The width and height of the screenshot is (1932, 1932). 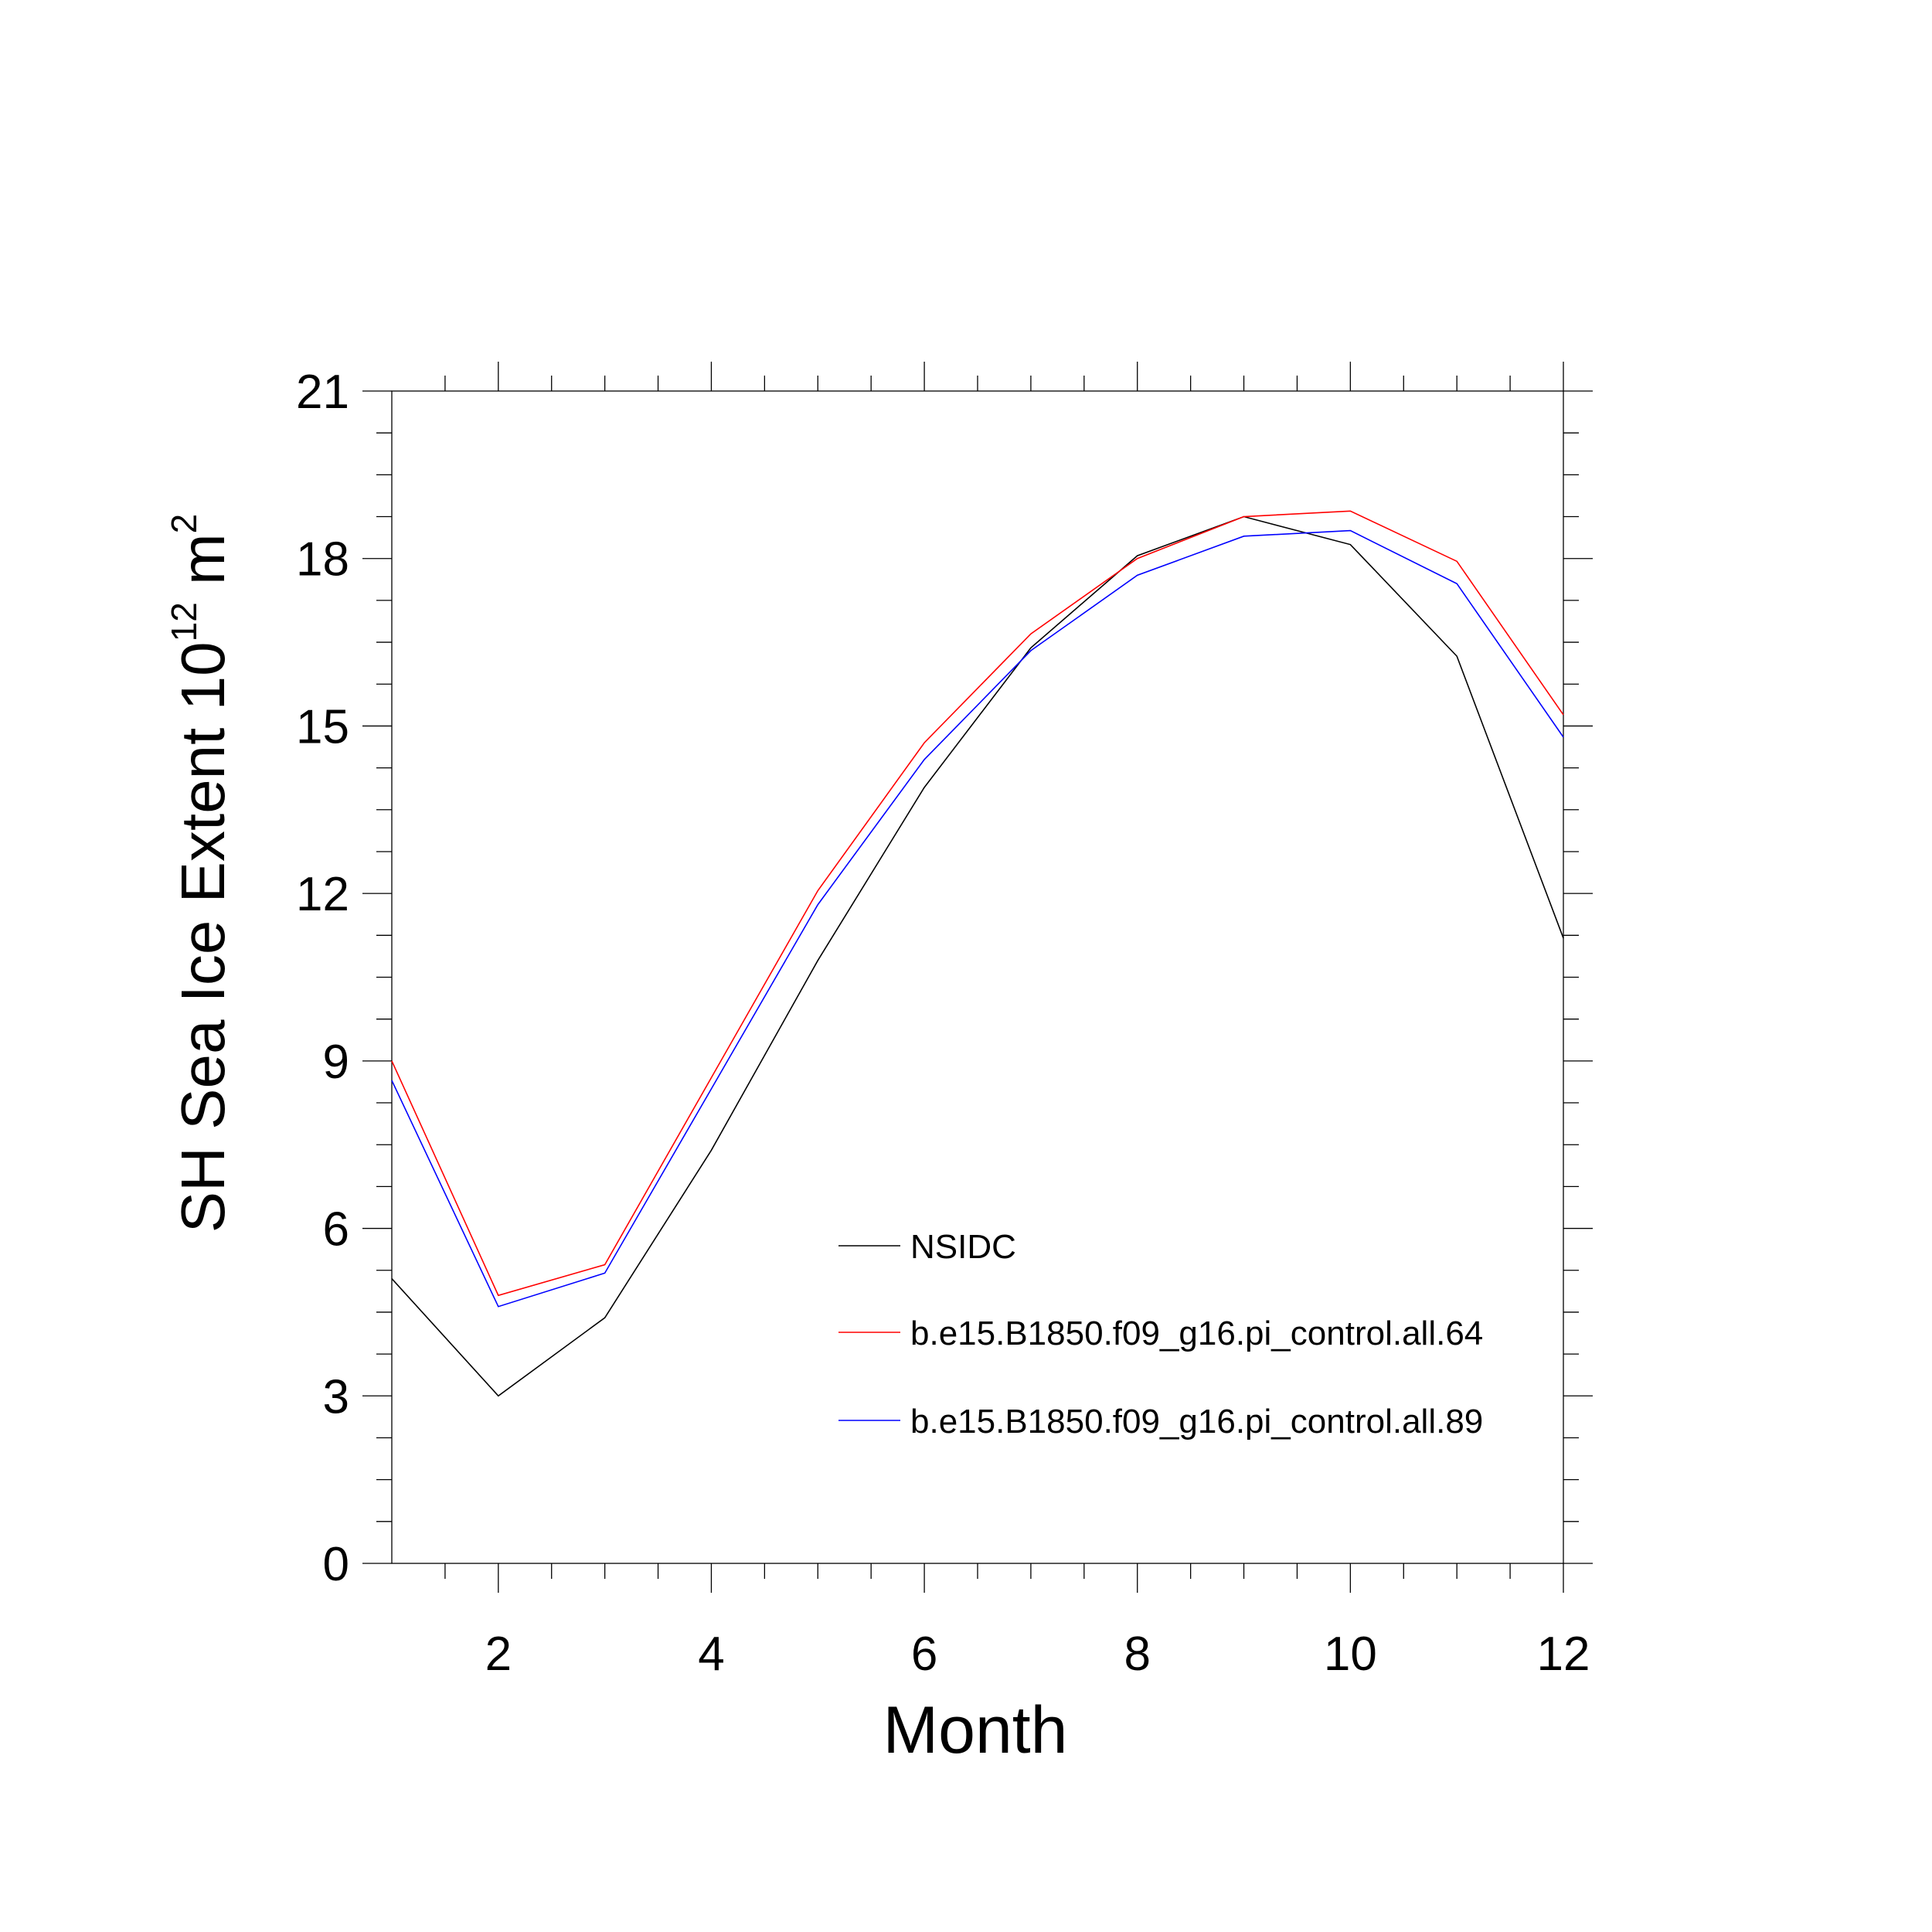 I want to click on y-axis-title: SH Sea Ice Extent 1012 m2, so click(x=200, y=873).